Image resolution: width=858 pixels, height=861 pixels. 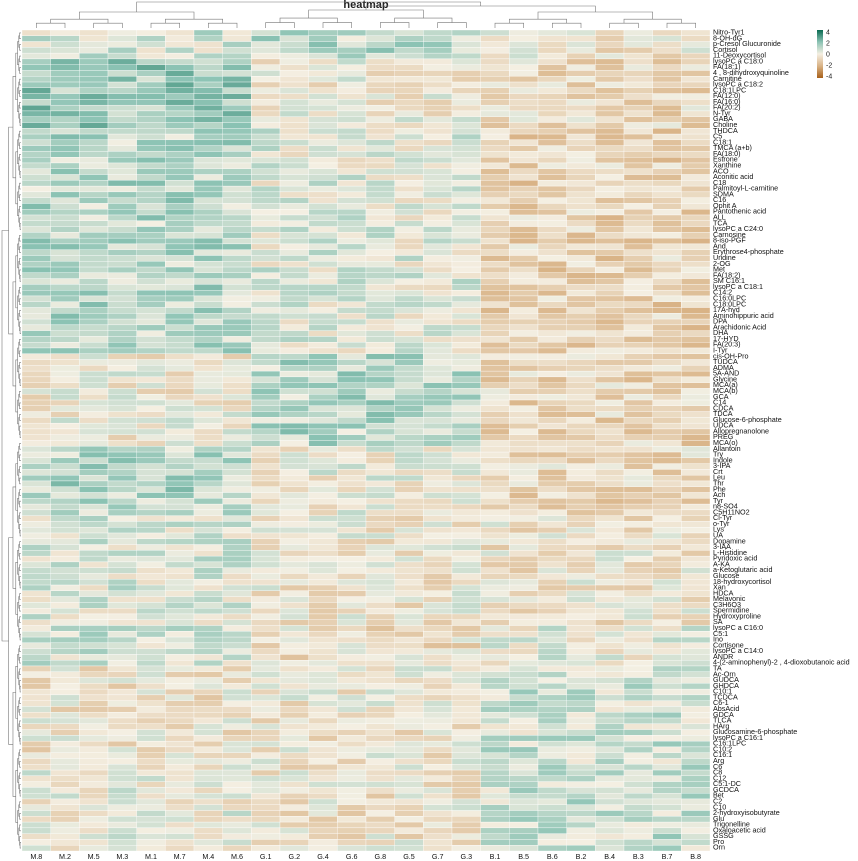 What do you see at coordinates (719, 777) in the screenshot?
I see `row-label: C12` at bounding box center [719, 777].